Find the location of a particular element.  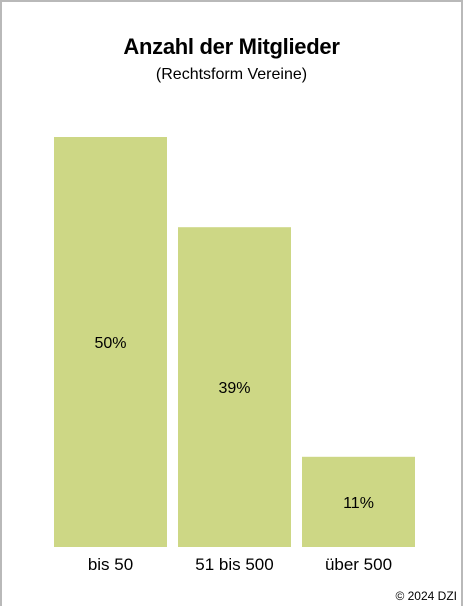

bar-value-label-2: 39% is located at coordinates (234, 388).